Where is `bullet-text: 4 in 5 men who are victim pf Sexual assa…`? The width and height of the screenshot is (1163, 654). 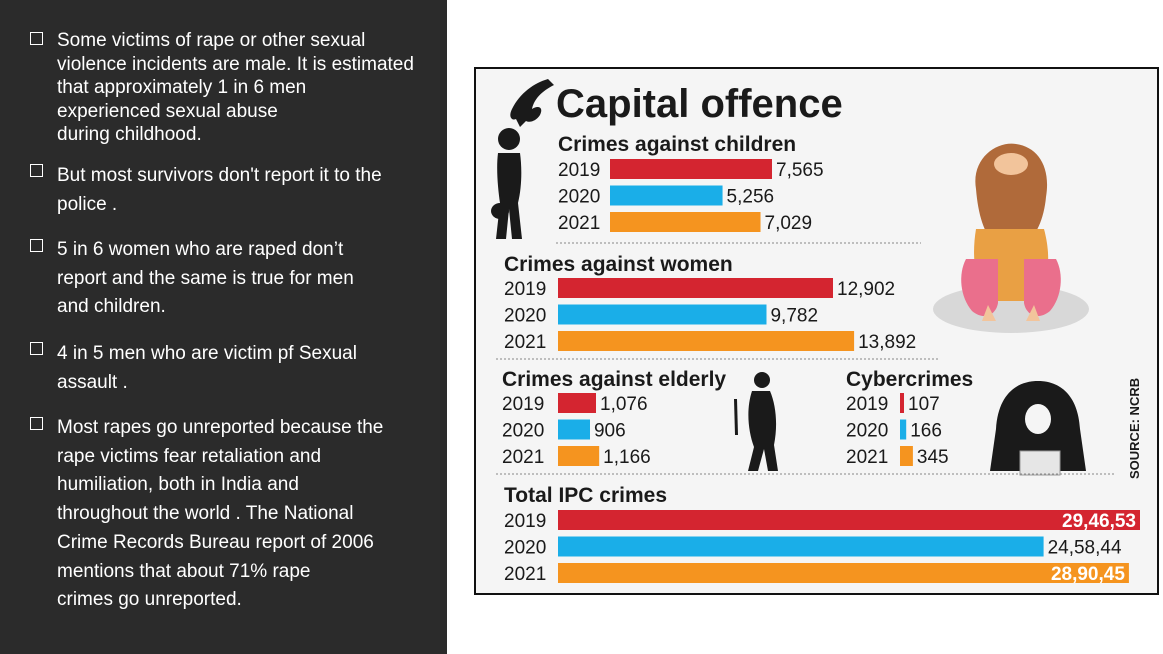 bullet-text: 4 in 5 men who are victim pf Sexual assa… is located at coordinates (207, 368).